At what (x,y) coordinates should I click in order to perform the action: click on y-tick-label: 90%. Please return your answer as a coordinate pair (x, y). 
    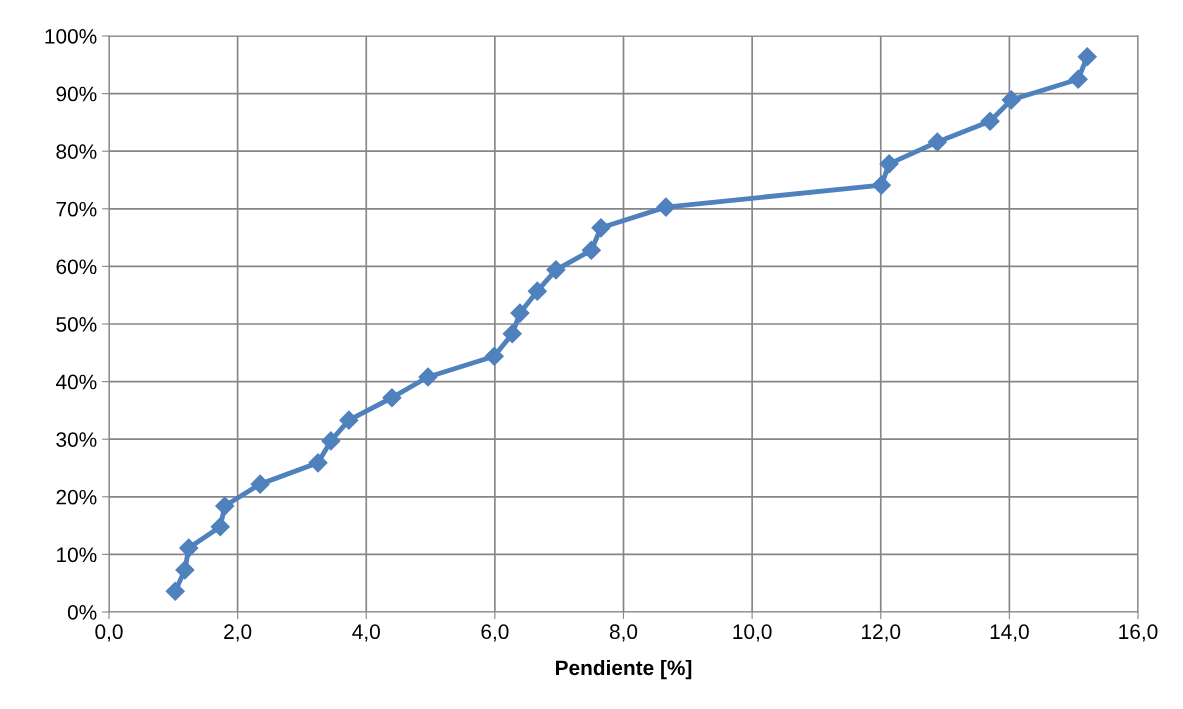
    Looking at the image, I should click on (76, 94).